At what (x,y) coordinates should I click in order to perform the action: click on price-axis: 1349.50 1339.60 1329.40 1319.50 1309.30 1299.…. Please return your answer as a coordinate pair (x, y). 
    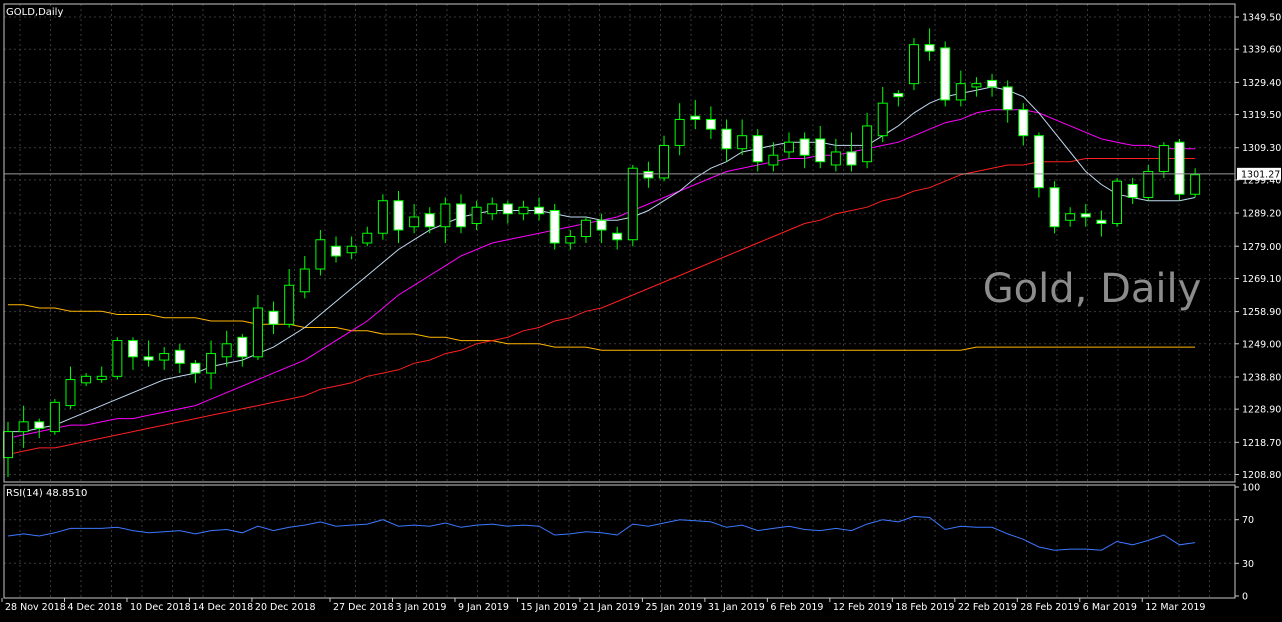
    Looking at the image, I should click on (1258, 247).